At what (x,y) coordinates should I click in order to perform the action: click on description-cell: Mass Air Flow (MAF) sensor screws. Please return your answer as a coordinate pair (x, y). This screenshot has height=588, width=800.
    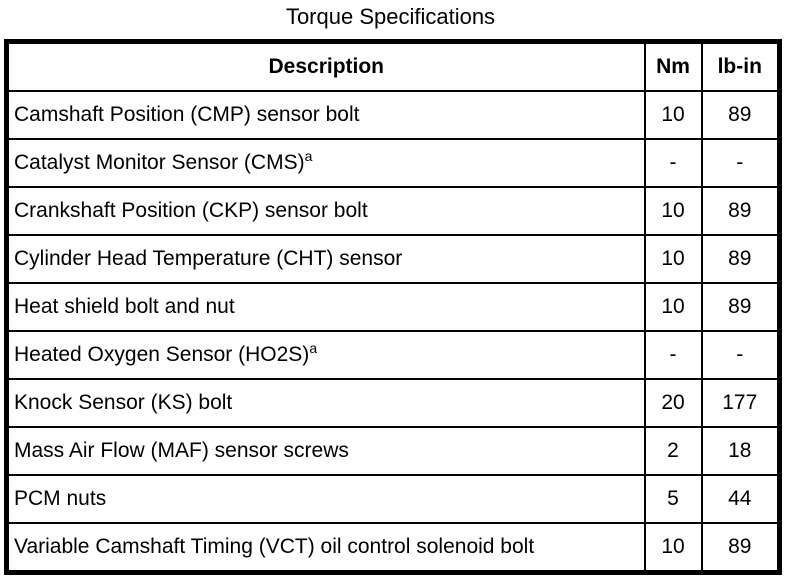
    Looking at the image, I should click on (325, 451).